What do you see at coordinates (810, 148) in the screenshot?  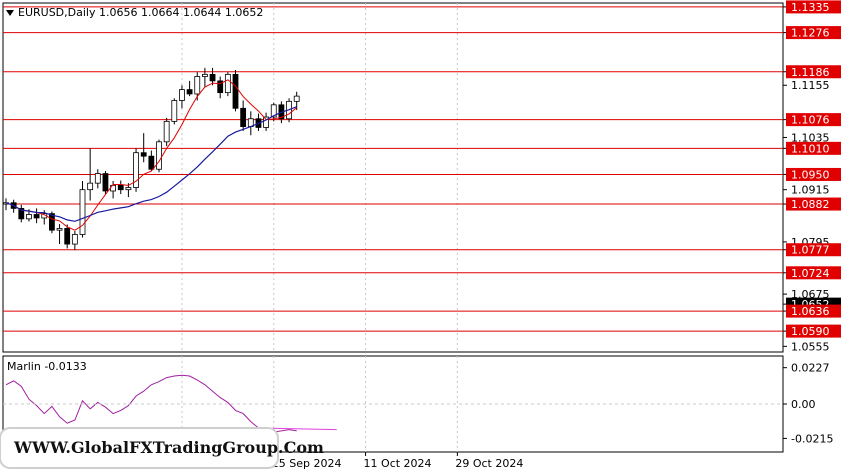 I see `price-label: 1.1010` at bounding box center [810, 148].